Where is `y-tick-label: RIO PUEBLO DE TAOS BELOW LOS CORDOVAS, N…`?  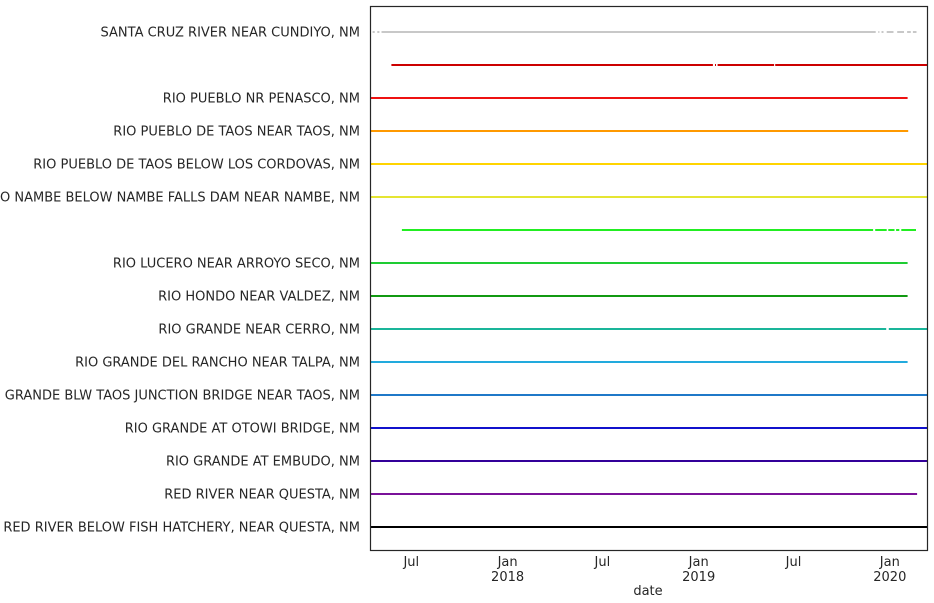 y-tick-label: RIO PUEBLO DE TAOS BELOW LOS CORDOVAS, N… is located at coordinates (196, 165).